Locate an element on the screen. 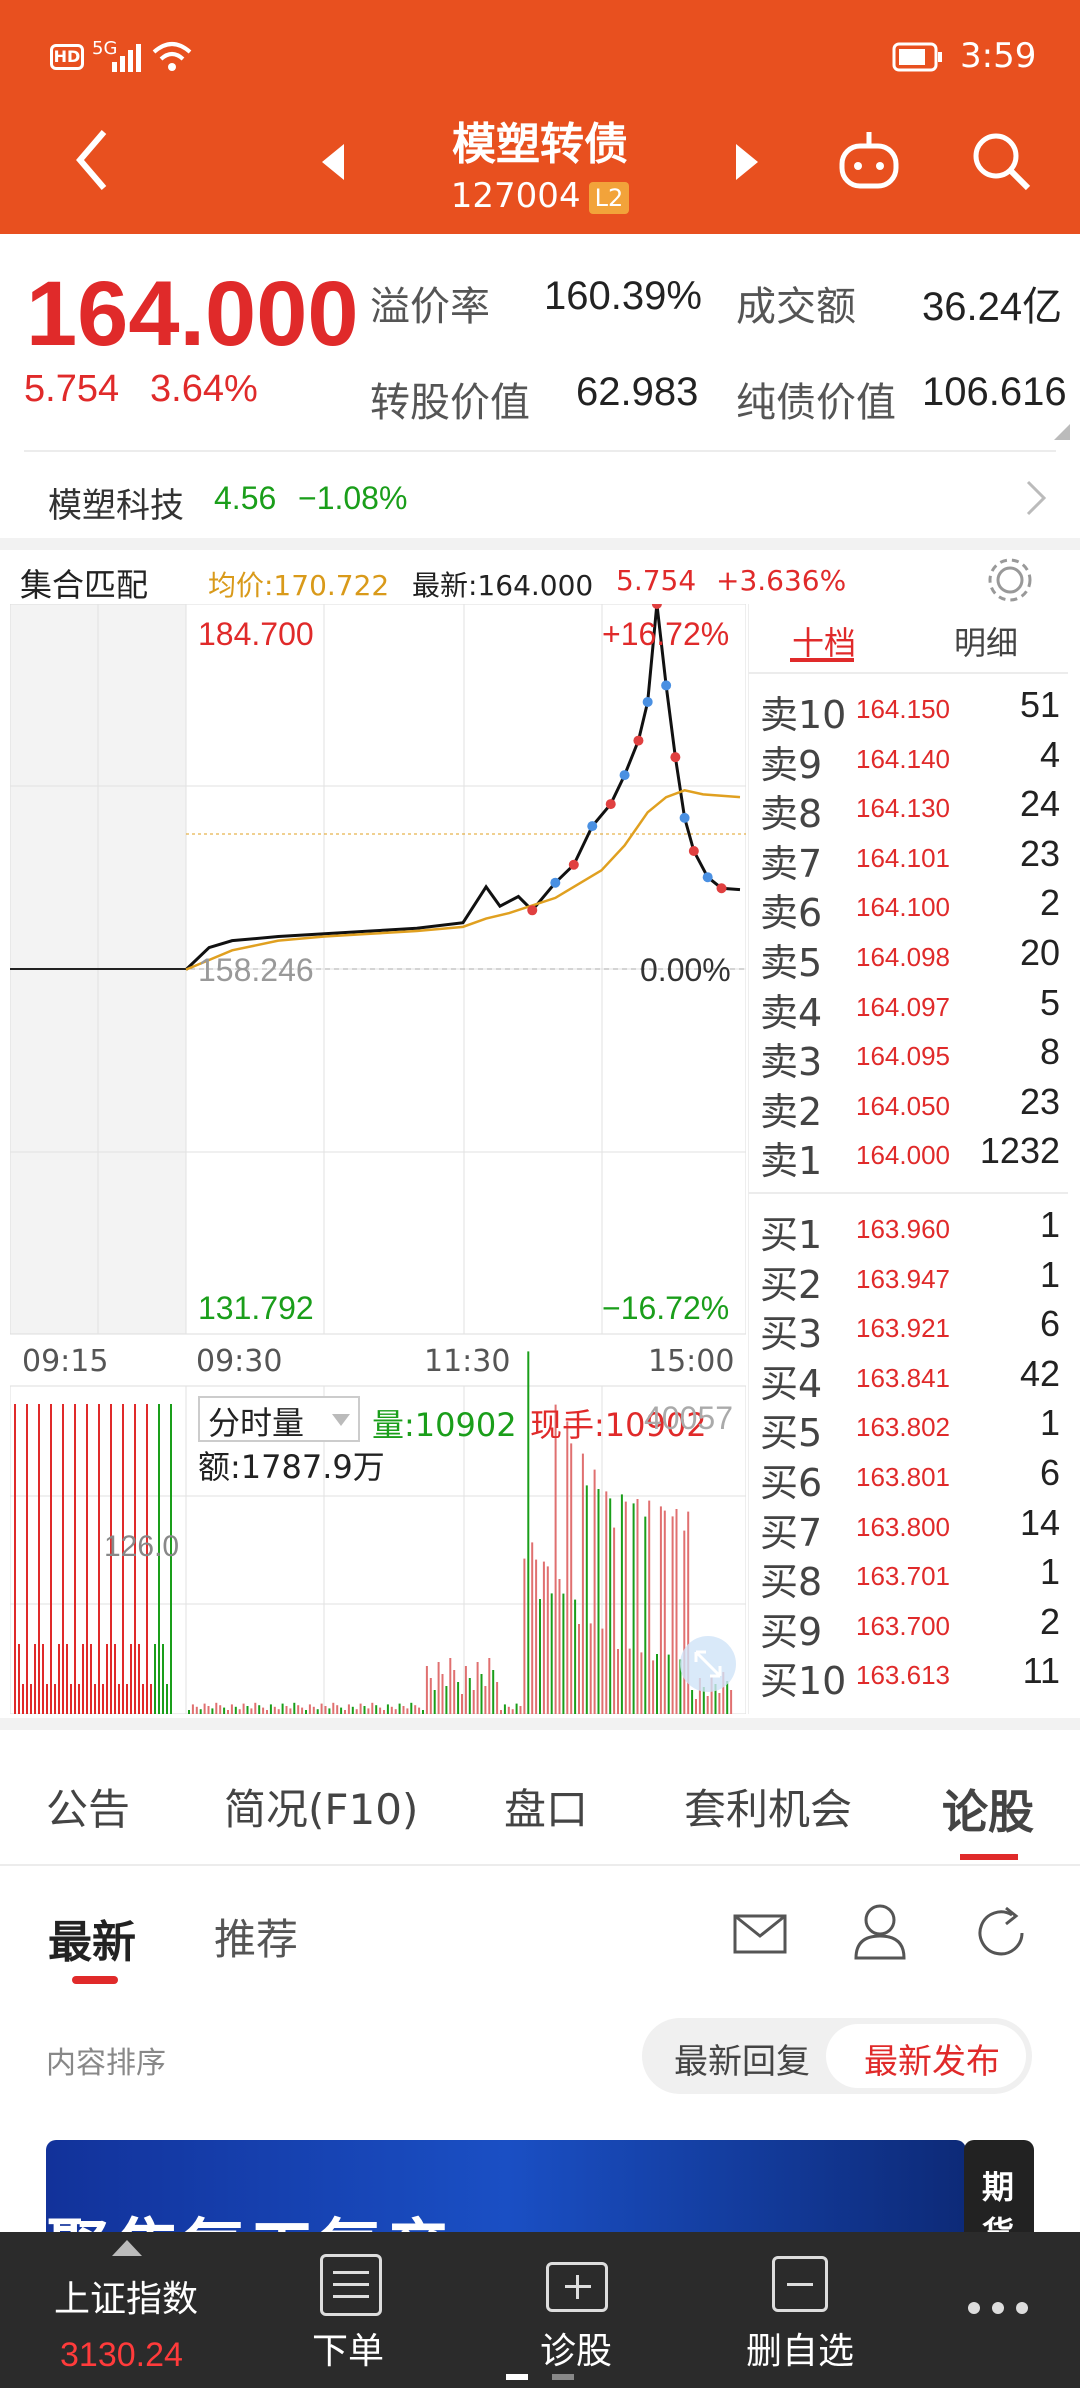 The width and height of the screenshot is (1080, 2388). sort-latest-post: 最新发布 is located at coordinates (932, 2062).